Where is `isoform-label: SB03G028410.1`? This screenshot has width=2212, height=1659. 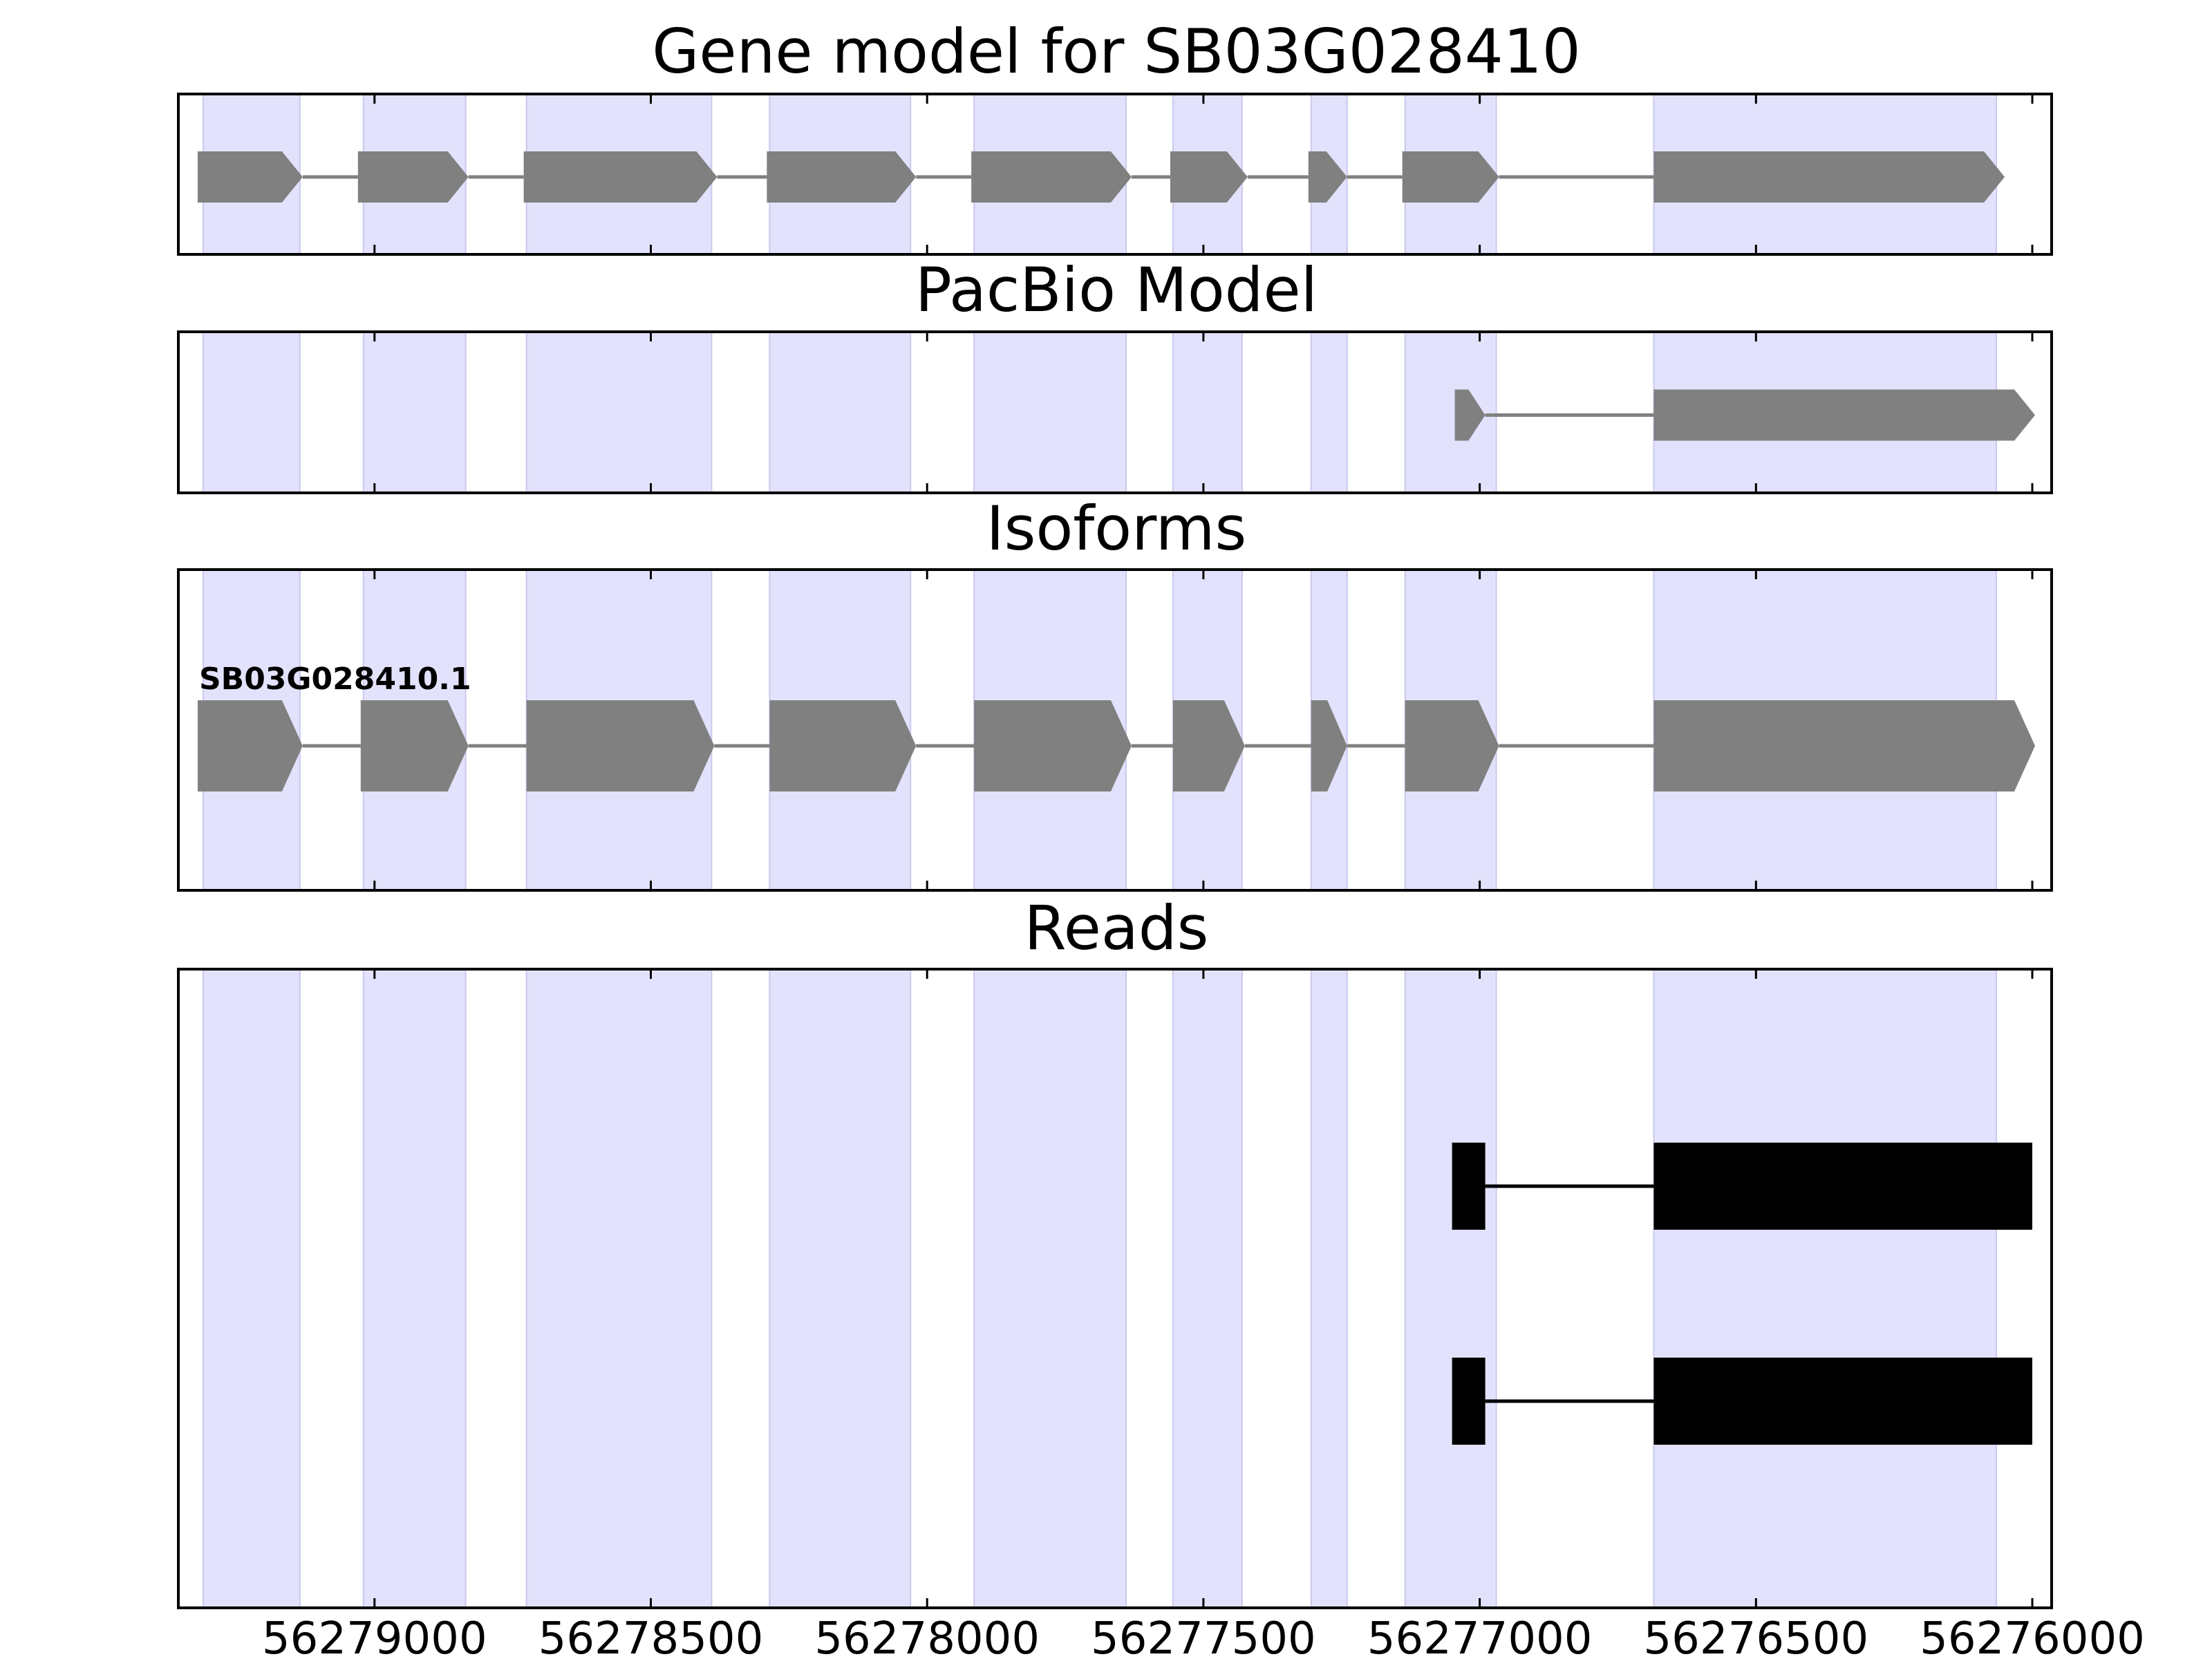 isoform-label: SB03G028410.1 is located at coordinates (335, 679).